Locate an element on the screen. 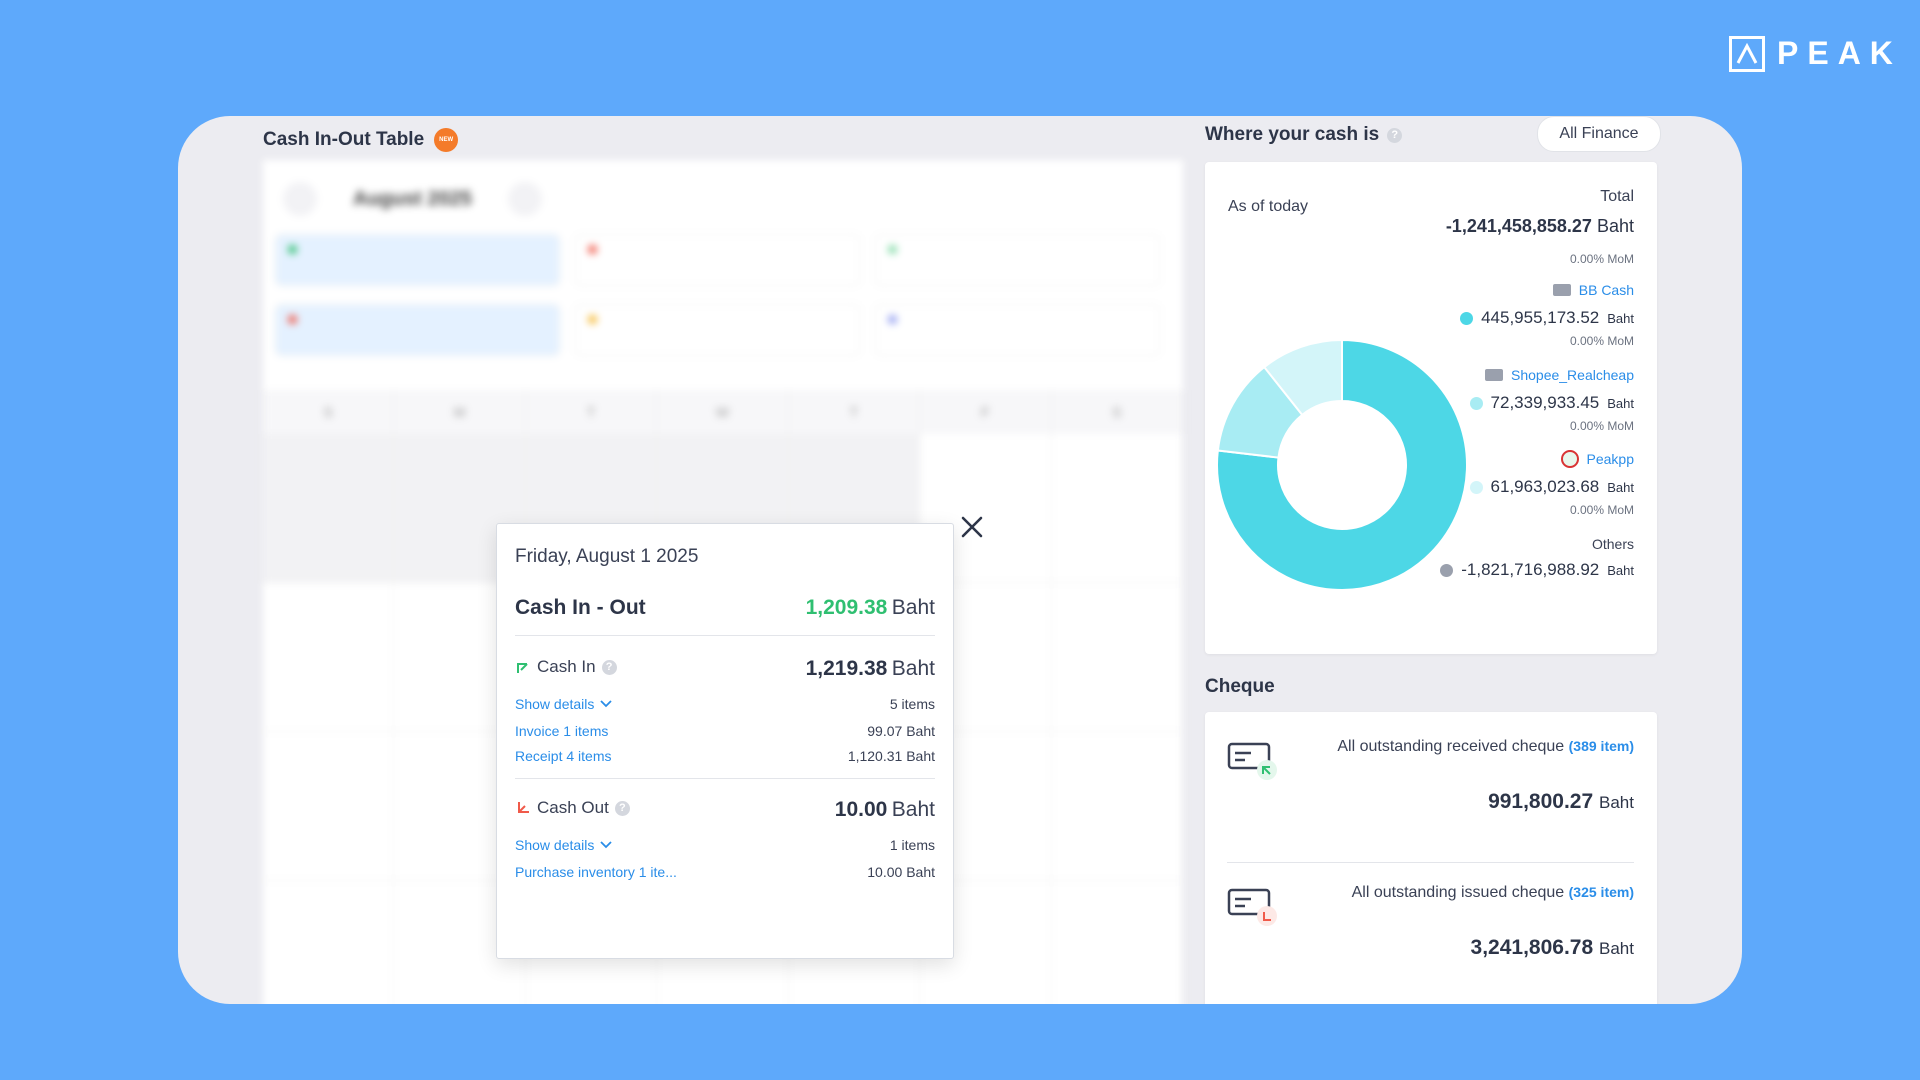 Image resolution: width=1920 pixels, height=1080 pixels. cash-in-out-summary: Cash In - Out 1,209.38 Baht is located at coordinates (725, 608).